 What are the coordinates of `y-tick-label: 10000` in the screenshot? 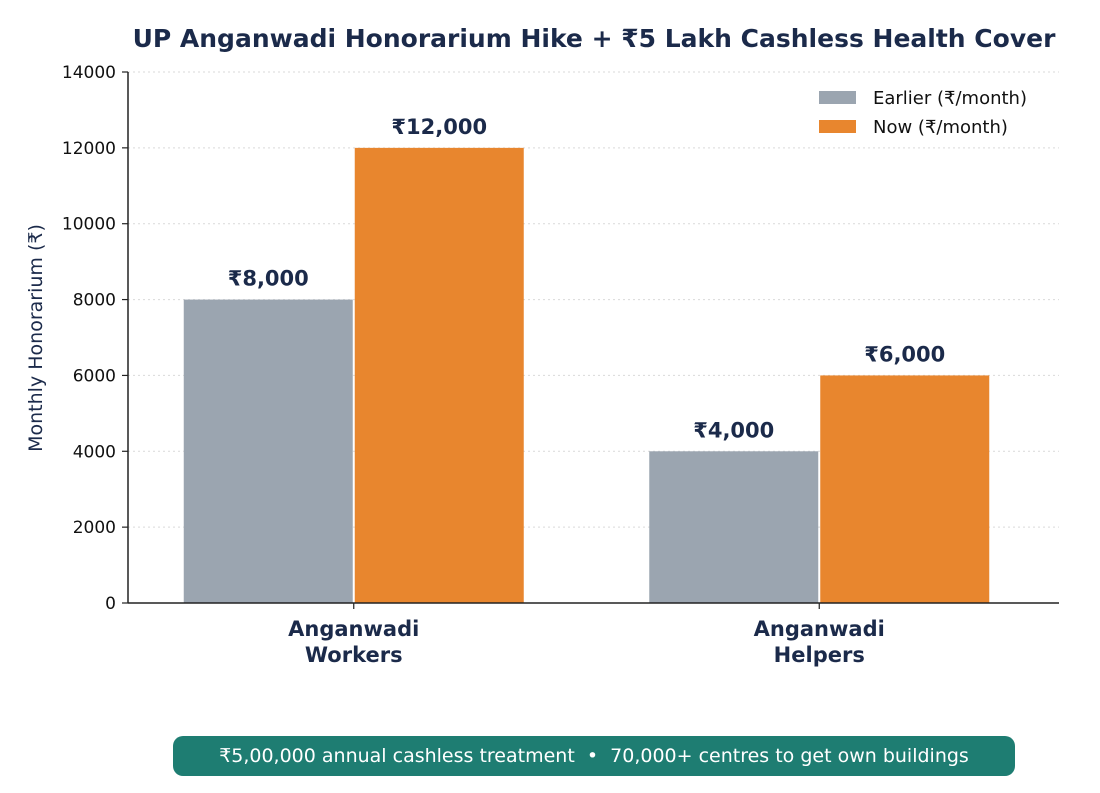 It's located at (89, 225).